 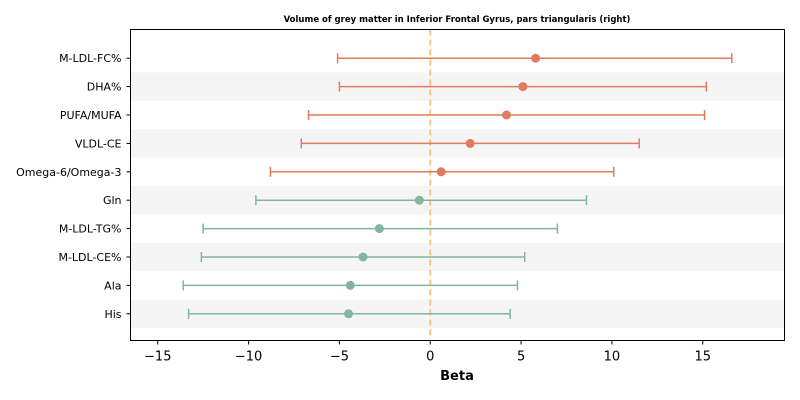 What do you see at coordinates (98, 143) in the screenshot?
I see `category-label-vldl-ce: VLDL-CE` at bounding box center [98, 143].